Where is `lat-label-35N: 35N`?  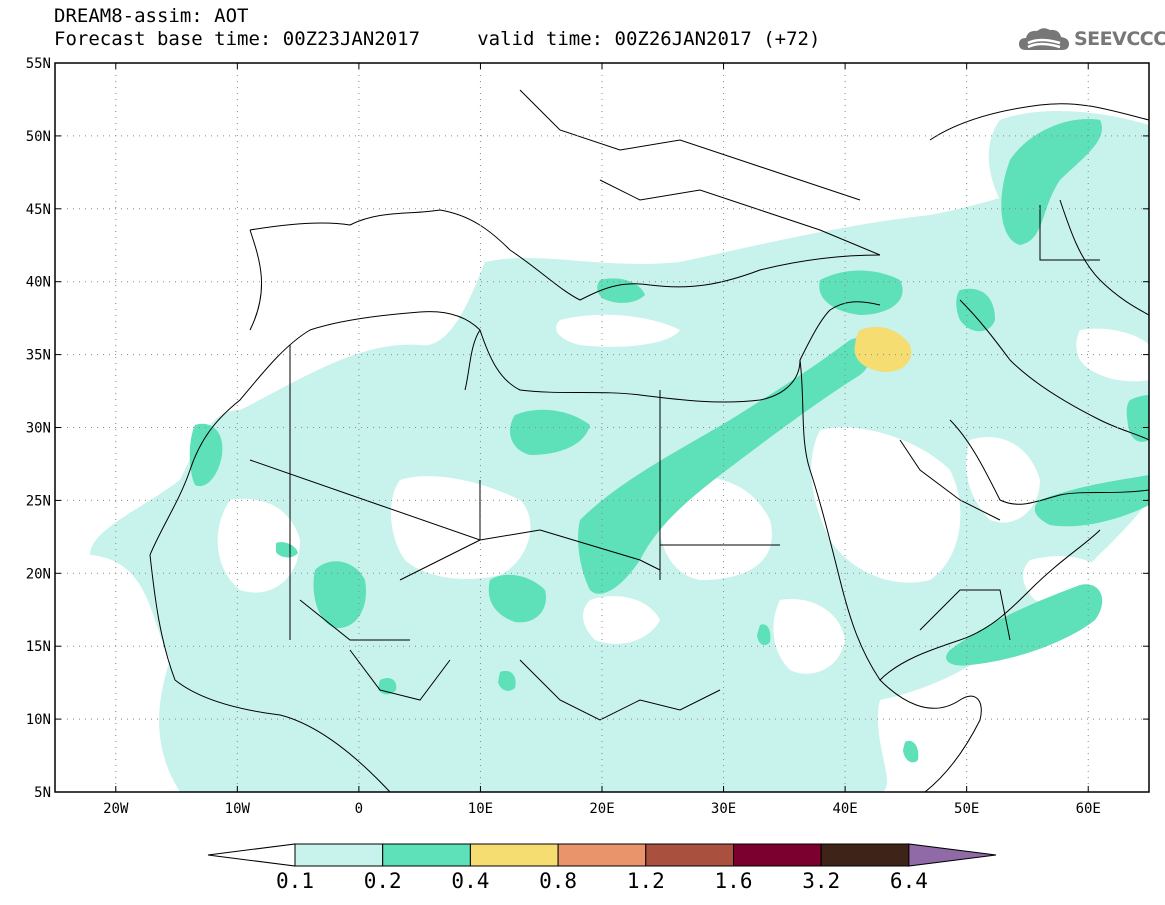
lat-label-35N: 35N is located at coordinates (38, 356).